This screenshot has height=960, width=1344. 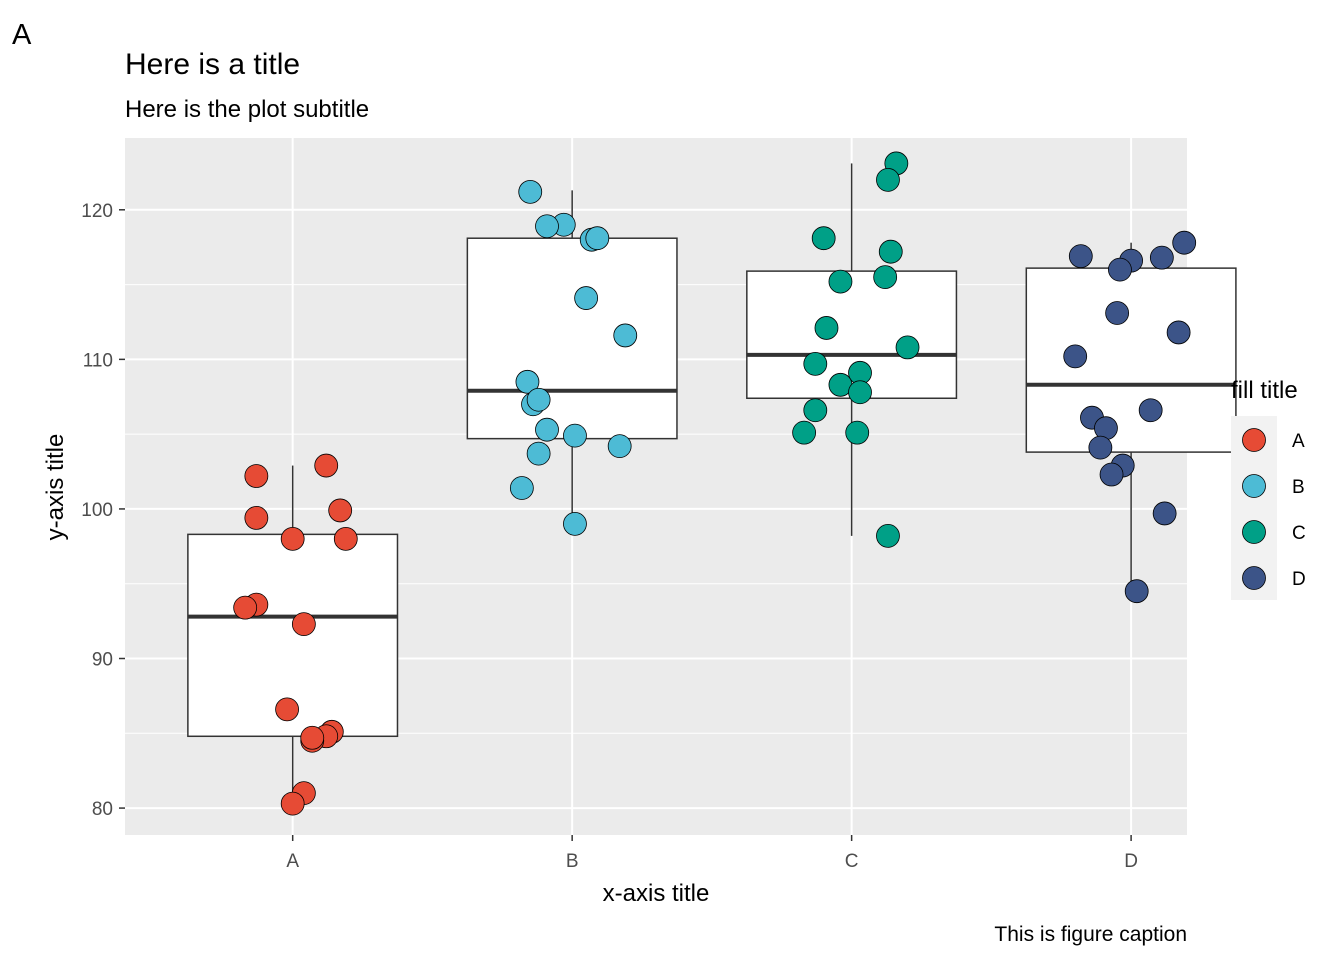 What do you see at coordinates (1254, 532) in the screenshot?
I see `legend-key-c` at bounding box center [1254, 532].